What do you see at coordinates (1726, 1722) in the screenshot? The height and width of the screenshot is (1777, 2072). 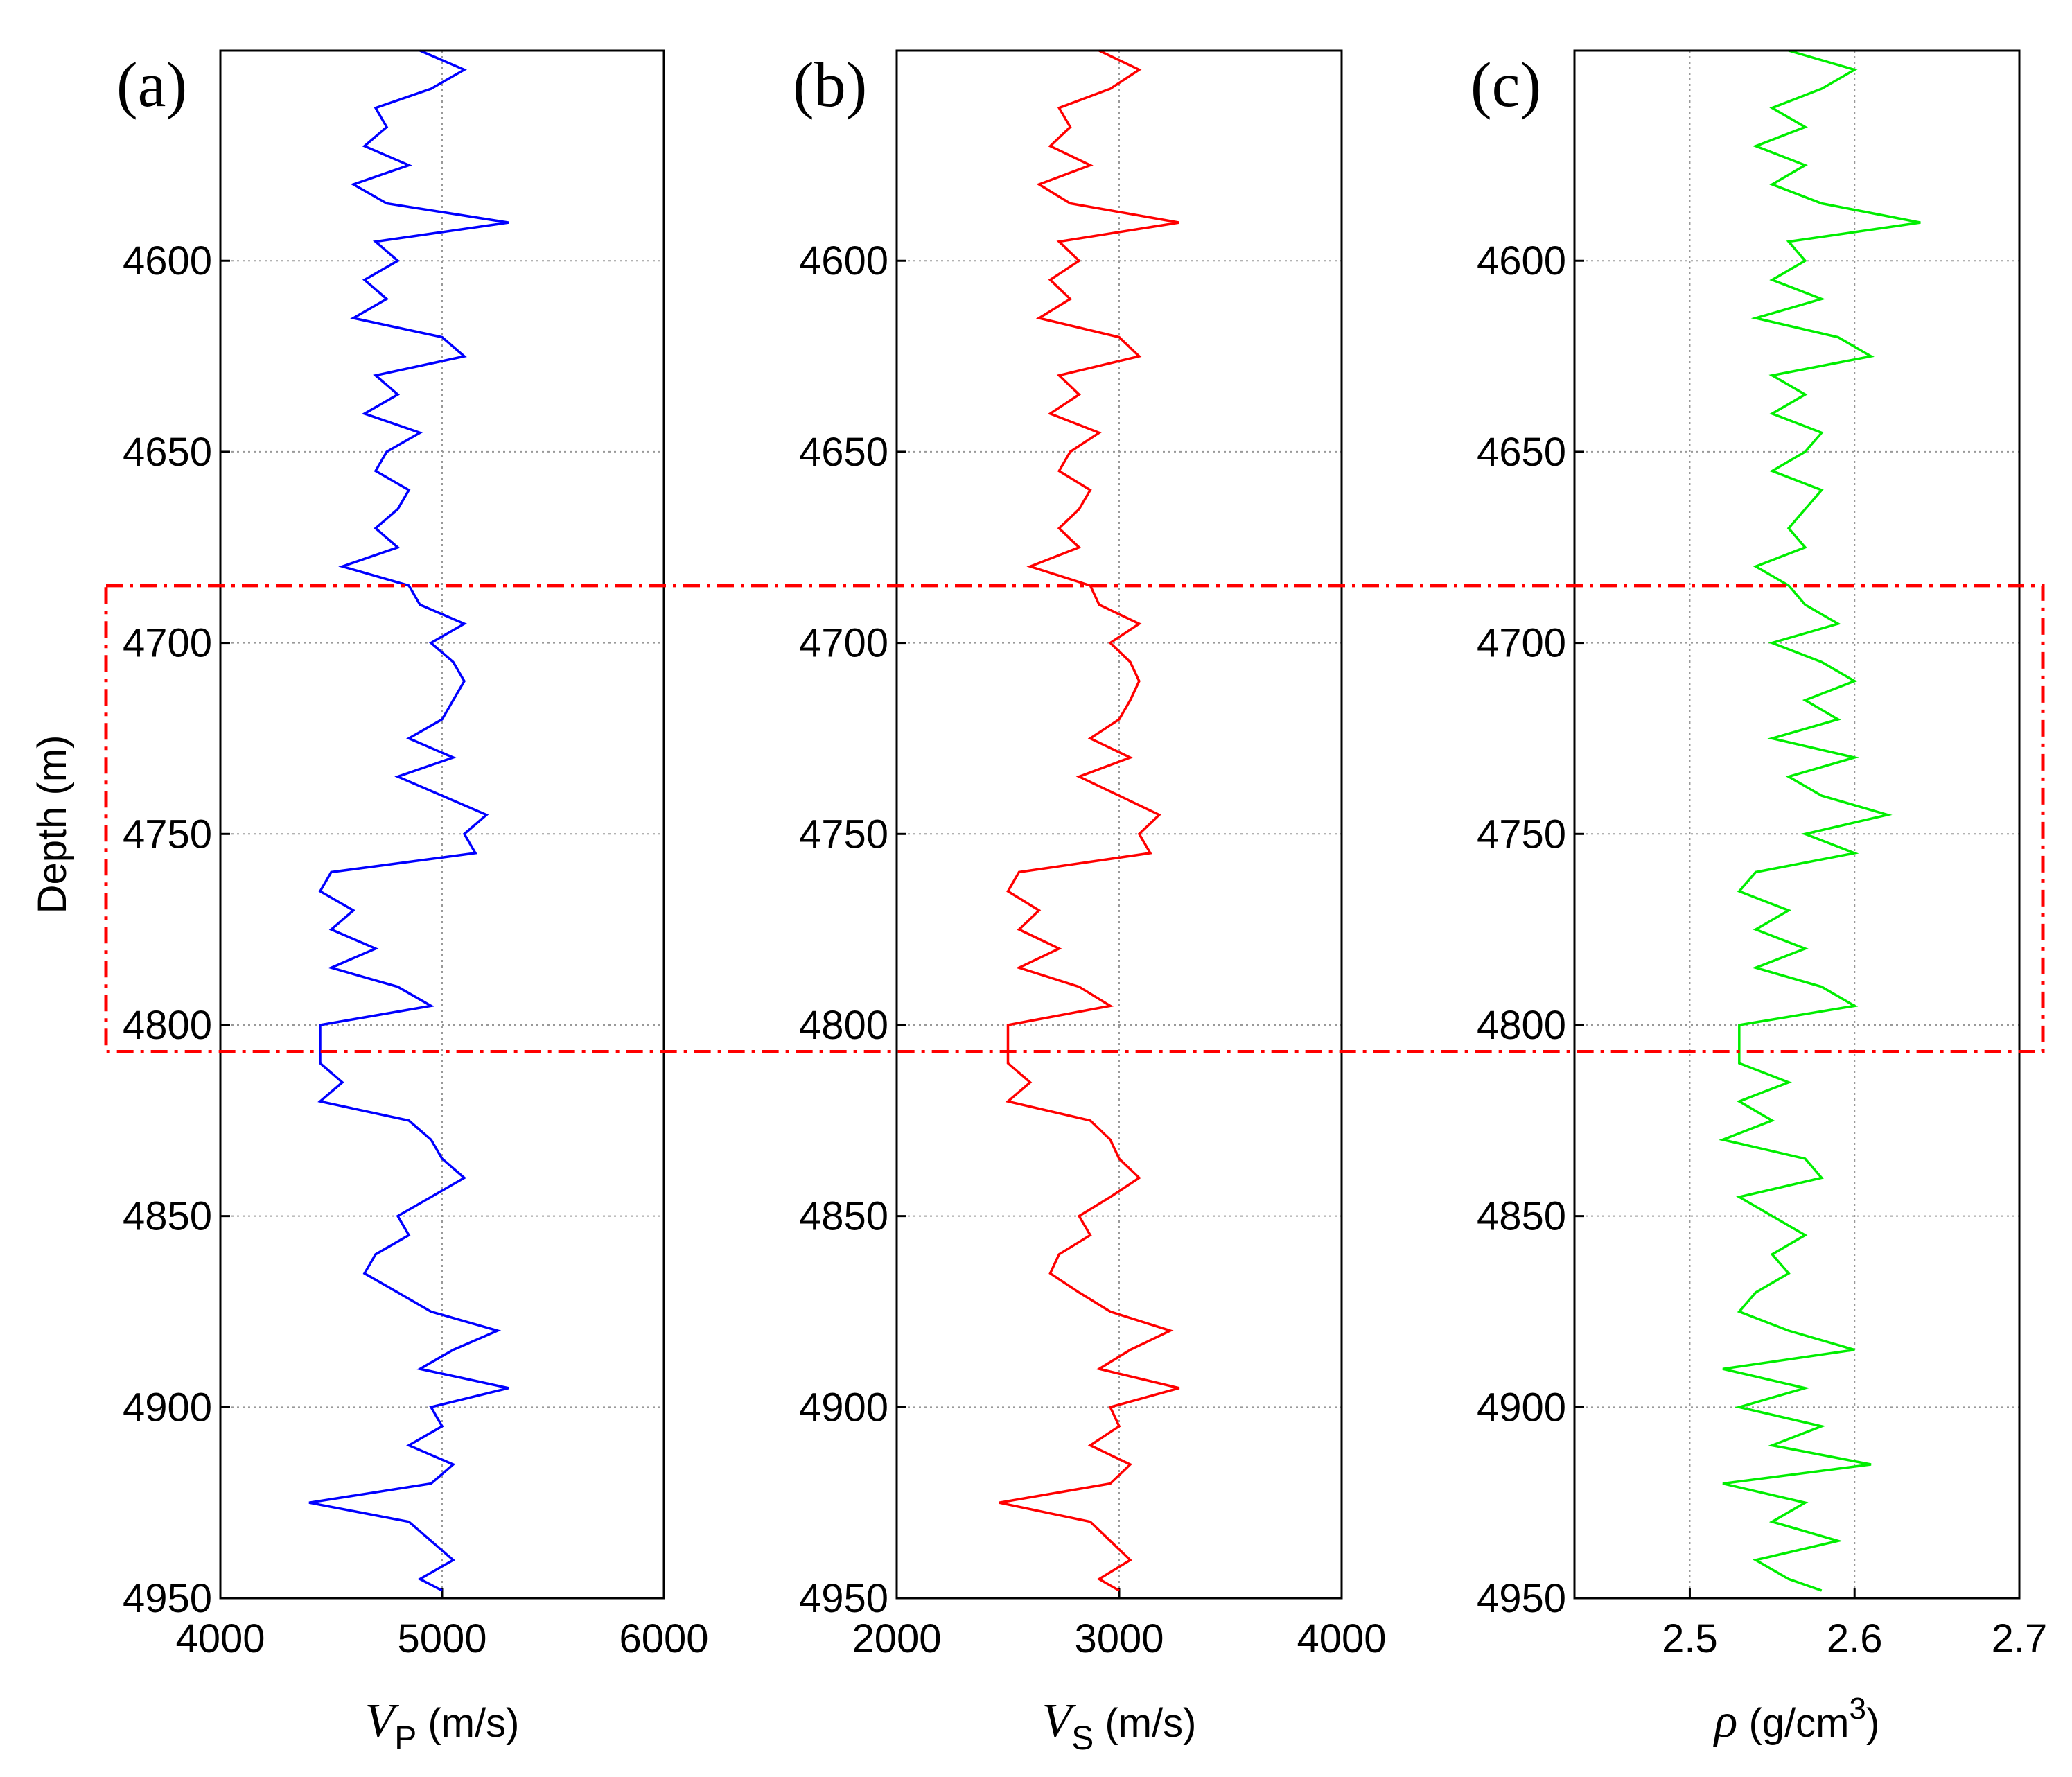 I see `symbol: ρ` at bounding box center [1726, 1722].